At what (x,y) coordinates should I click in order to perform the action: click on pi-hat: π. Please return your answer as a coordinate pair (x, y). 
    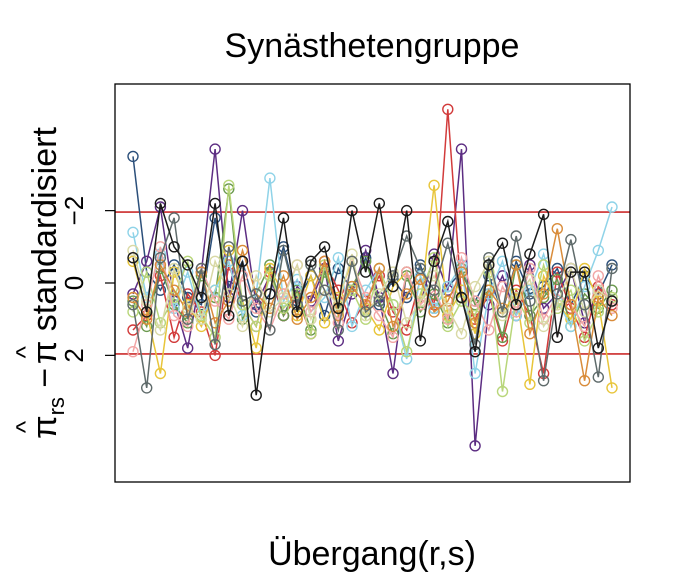
    Looking at the image, I should click on (45, 352).